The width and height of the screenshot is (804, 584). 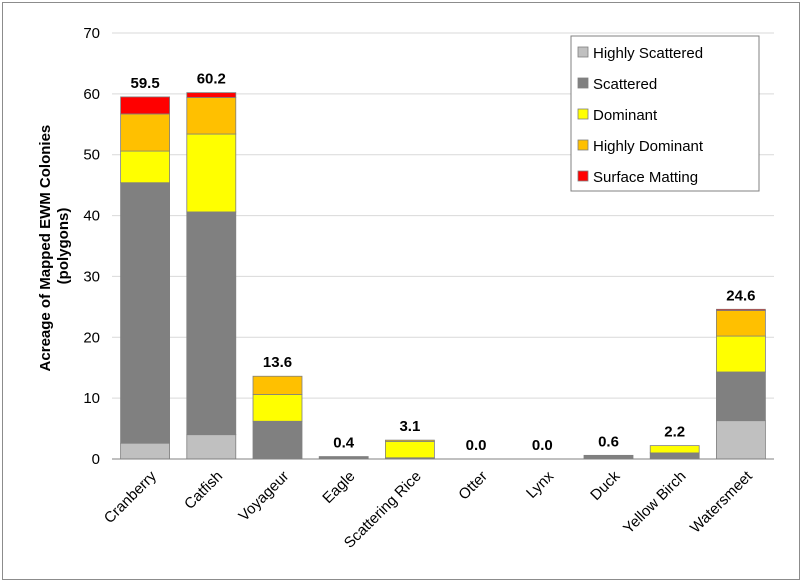 I want to click on y-tick-label: 60, so click(x=91, y=94).